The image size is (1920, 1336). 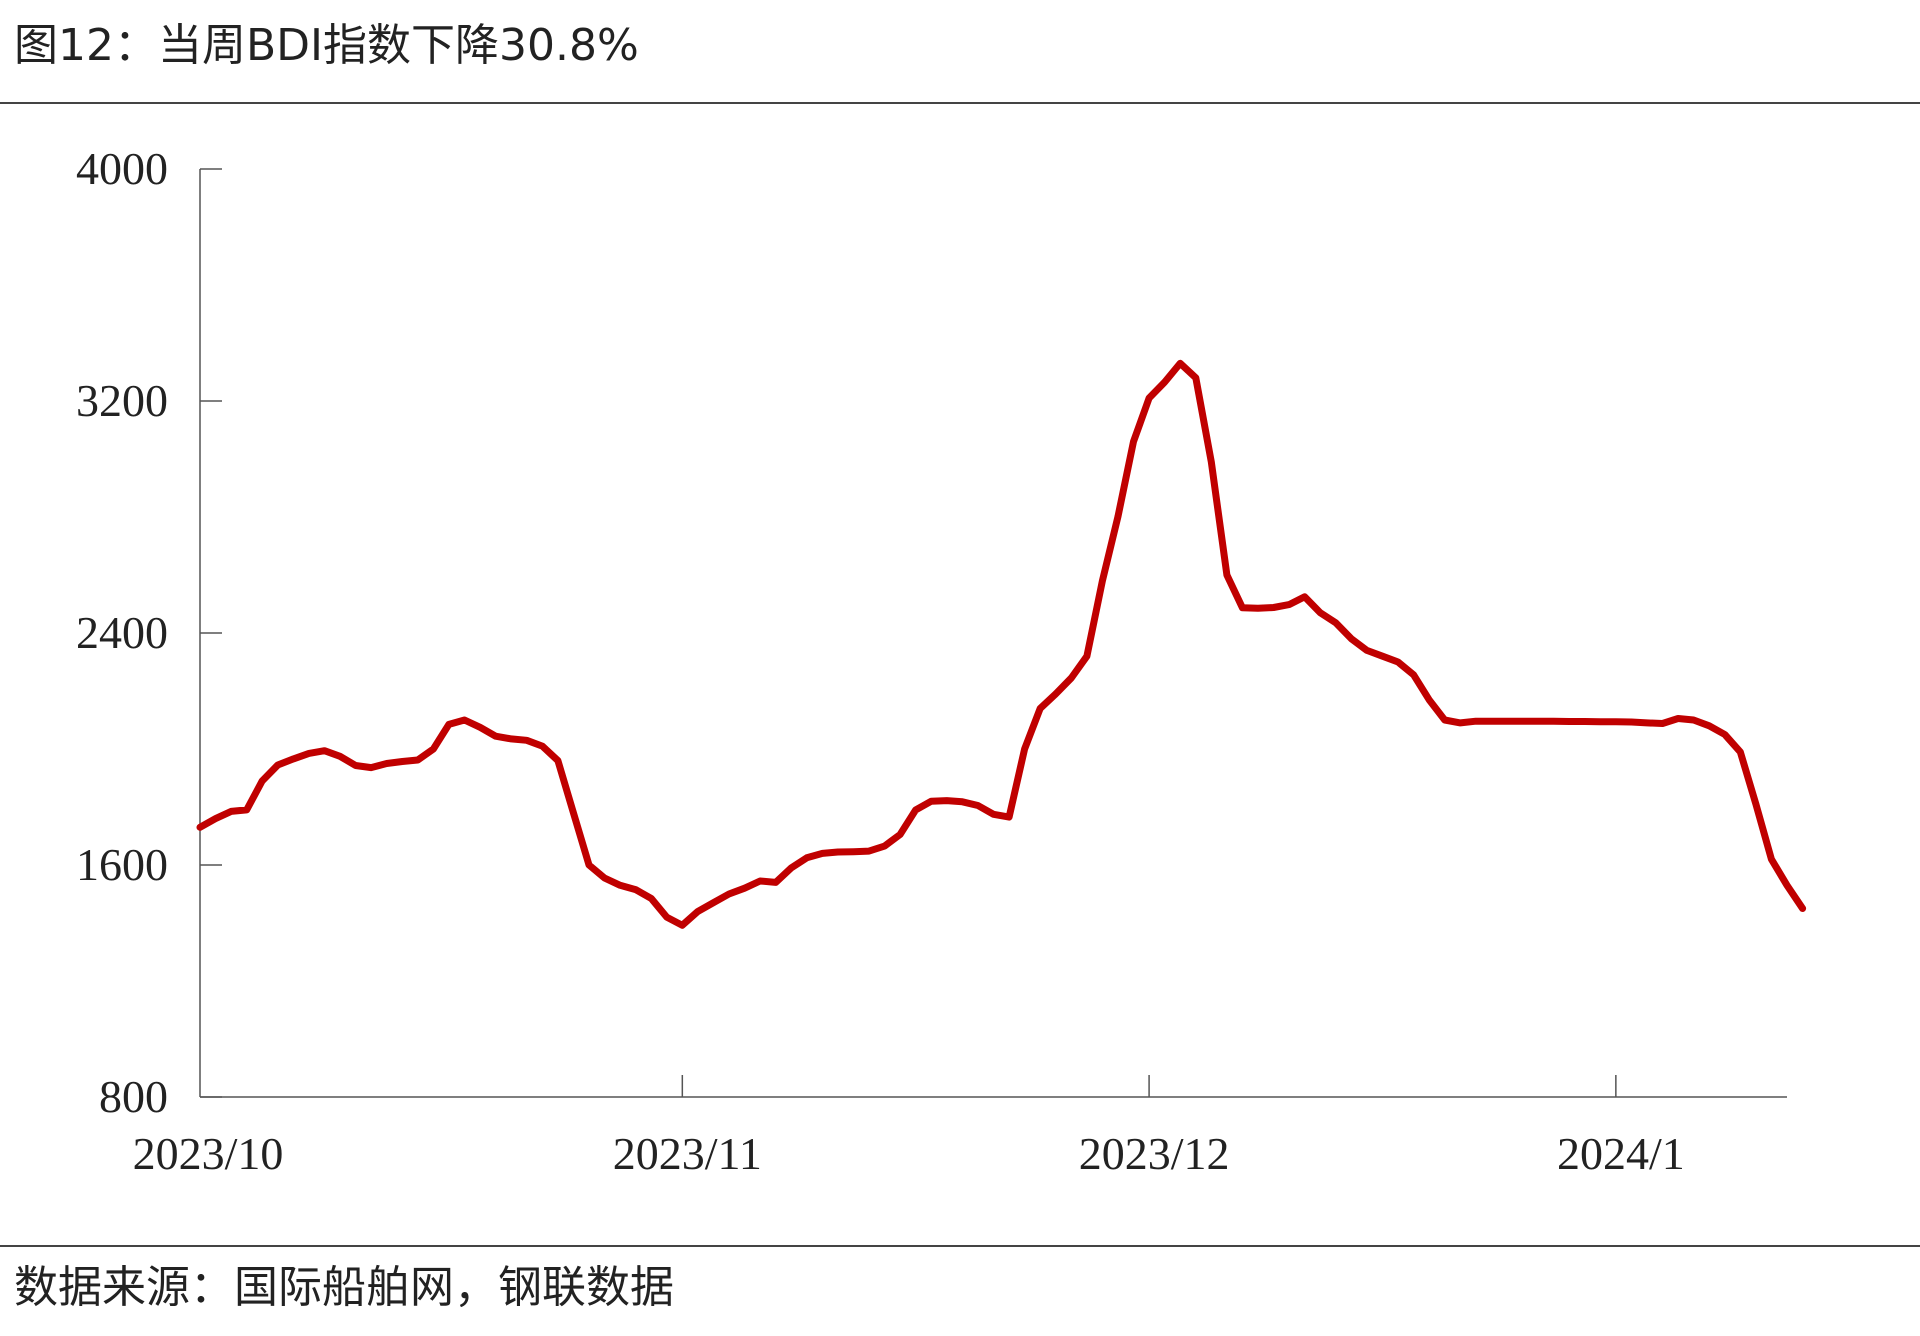 I want to click on source-note: 数据来源：国际船舶网，钢联数据, so click(x=344, y=1287).